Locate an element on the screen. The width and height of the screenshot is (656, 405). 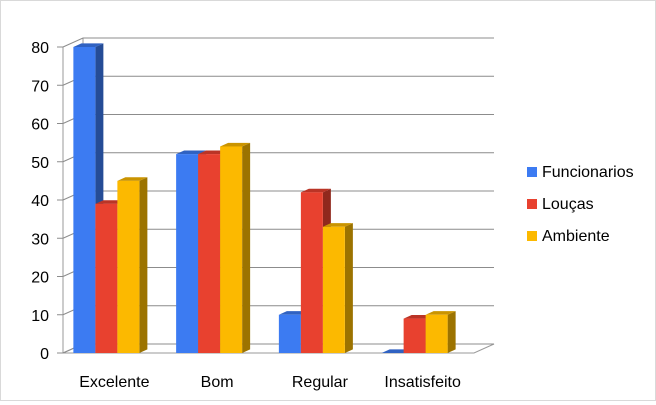
y-tick-label: 20 is located at coordinates (40, 278).